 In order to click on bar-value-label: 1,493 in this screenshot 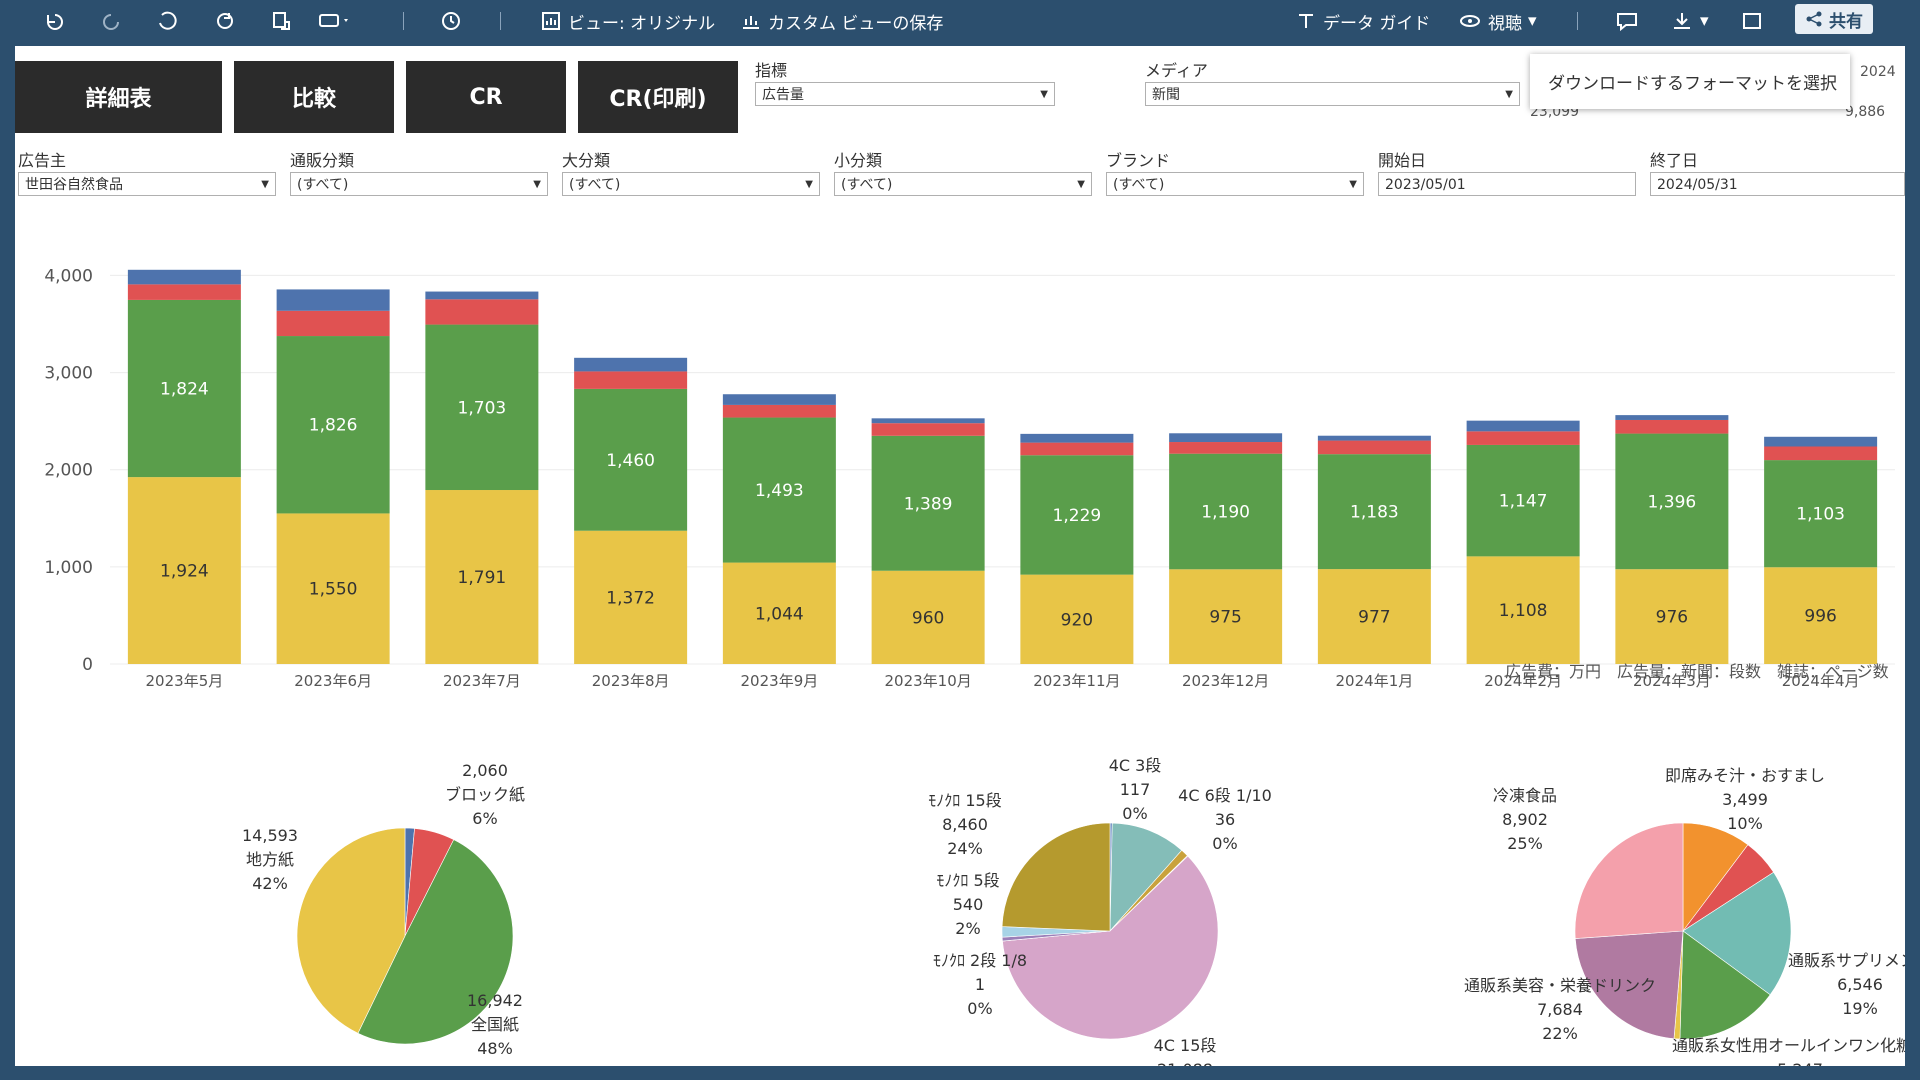, I will do `click(779, 491)`.